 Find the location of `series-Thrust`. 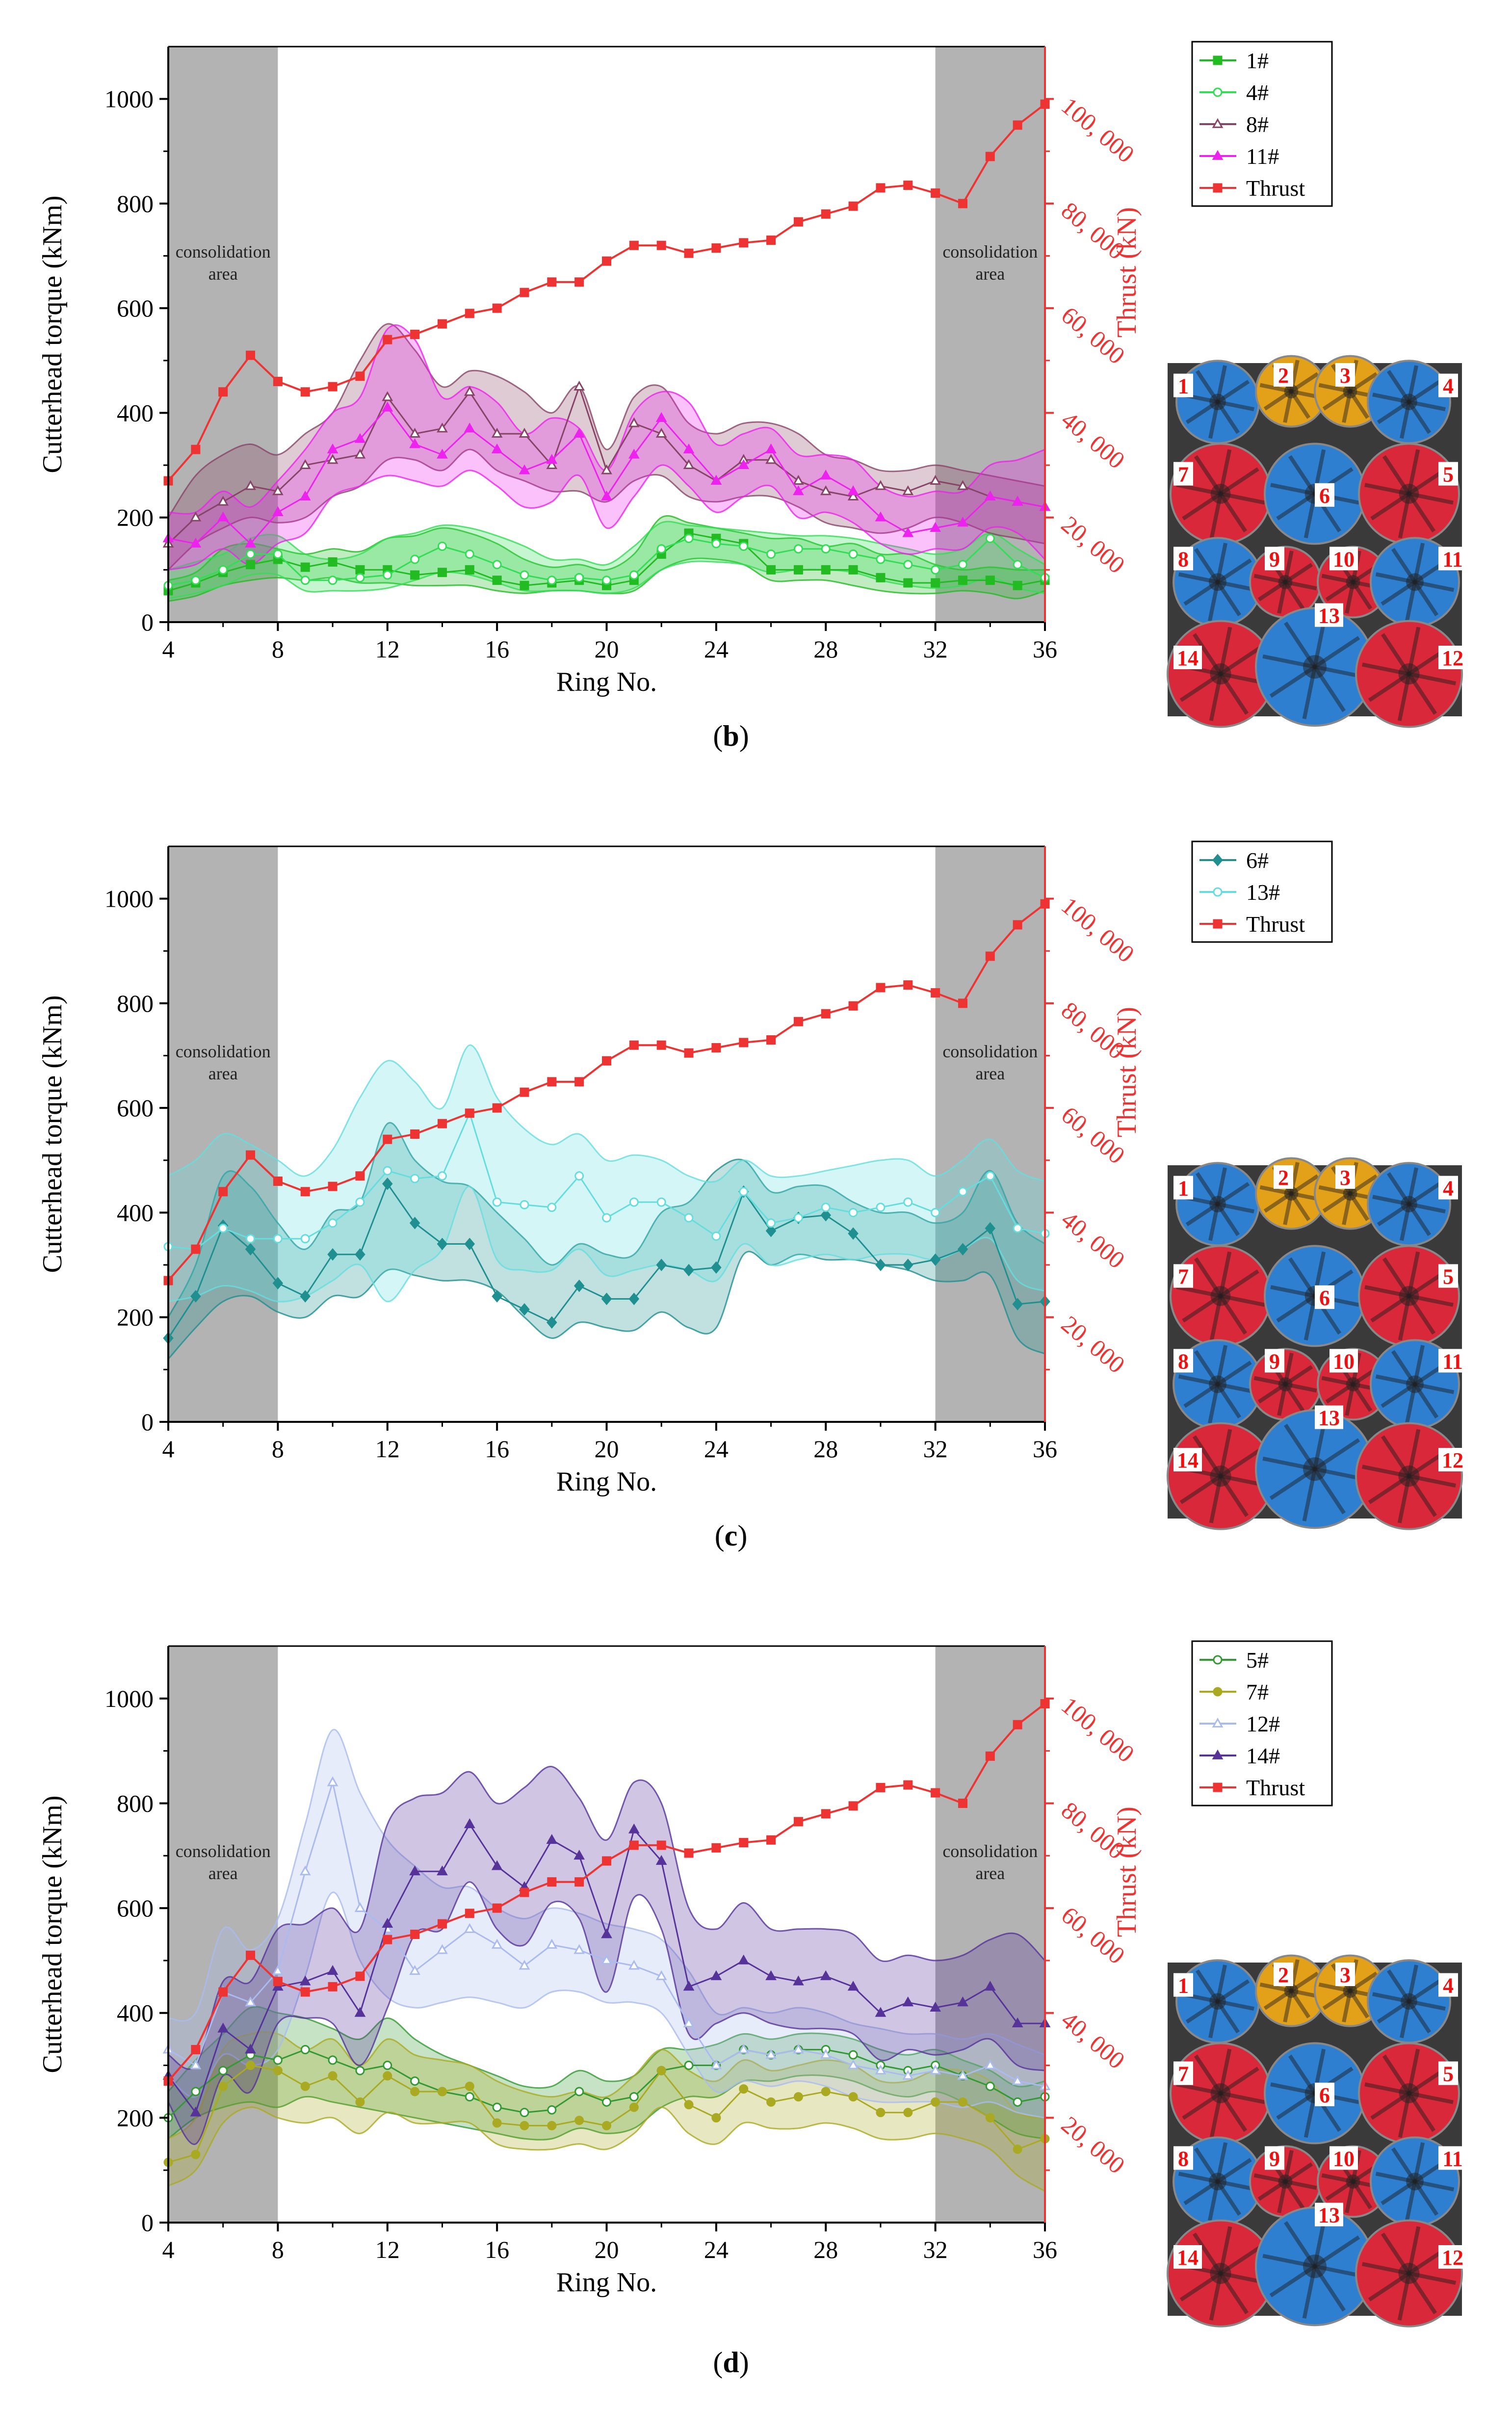

series-Thrust is located at coordinates (606, 1892).